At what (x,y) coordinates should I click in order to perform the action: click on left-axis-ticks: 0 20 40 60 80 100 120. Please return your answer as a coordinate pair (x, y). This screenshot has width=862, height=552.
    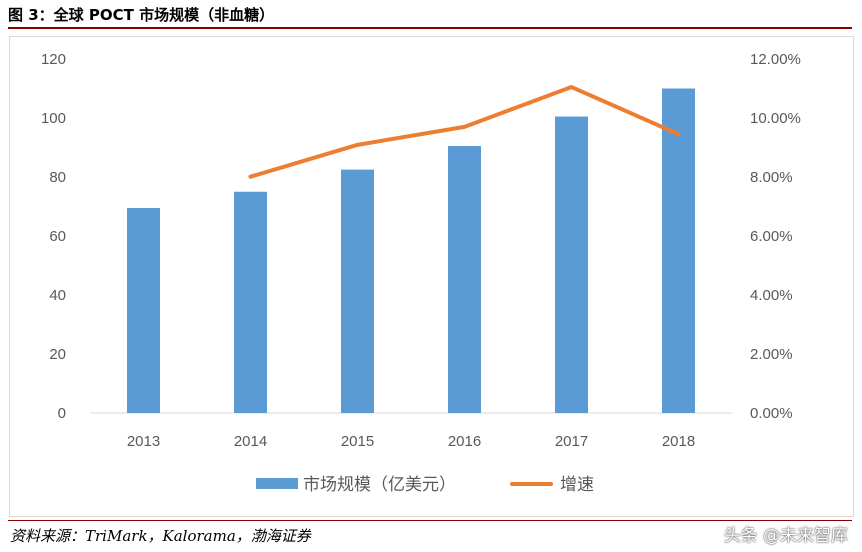
    Looking at the image, I should click on (53, 236).